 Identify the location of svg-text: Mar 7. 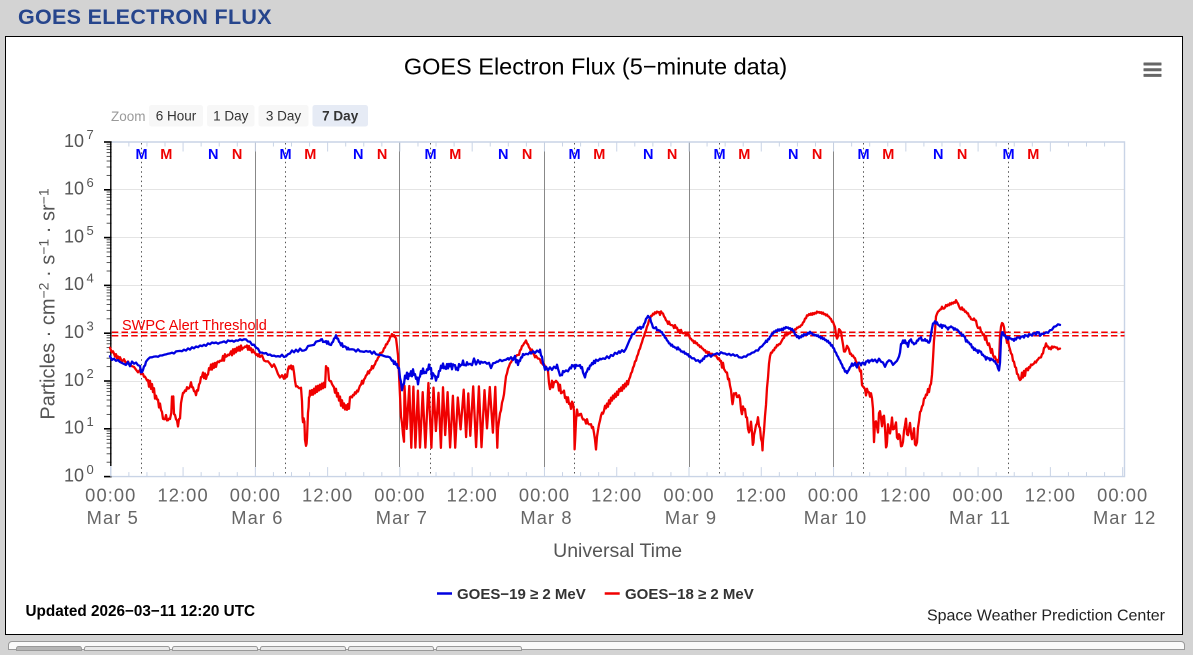
(402, 517).